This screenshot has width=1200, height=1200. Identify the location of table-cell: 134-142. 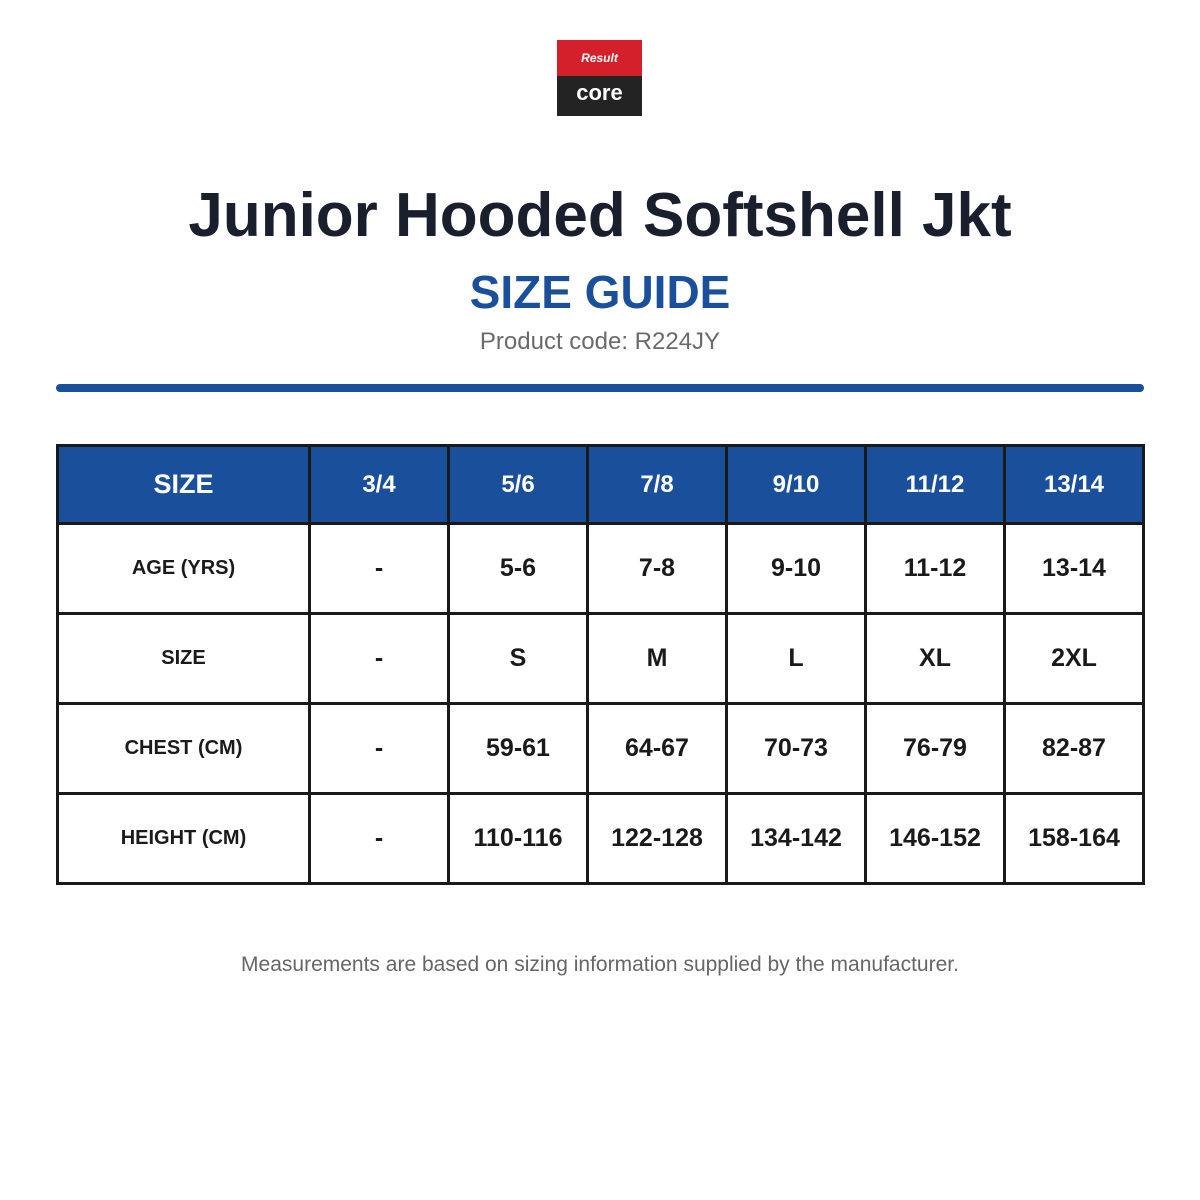
(796, 838).